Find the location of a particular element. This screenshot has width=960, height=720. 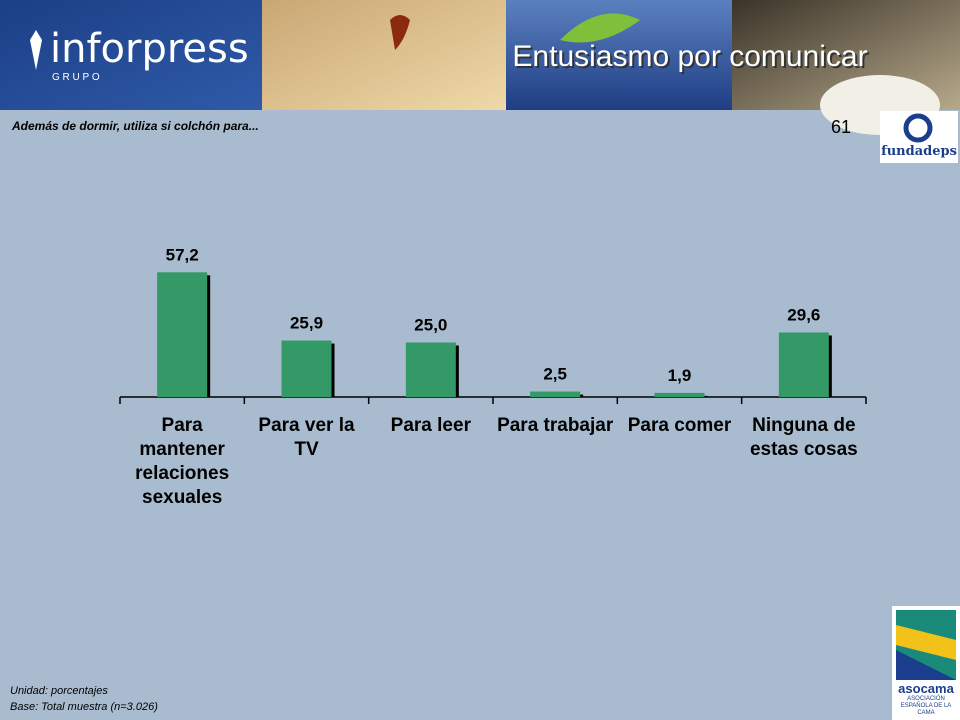

value-label: 57,2 is located at coordinates (182, 254).